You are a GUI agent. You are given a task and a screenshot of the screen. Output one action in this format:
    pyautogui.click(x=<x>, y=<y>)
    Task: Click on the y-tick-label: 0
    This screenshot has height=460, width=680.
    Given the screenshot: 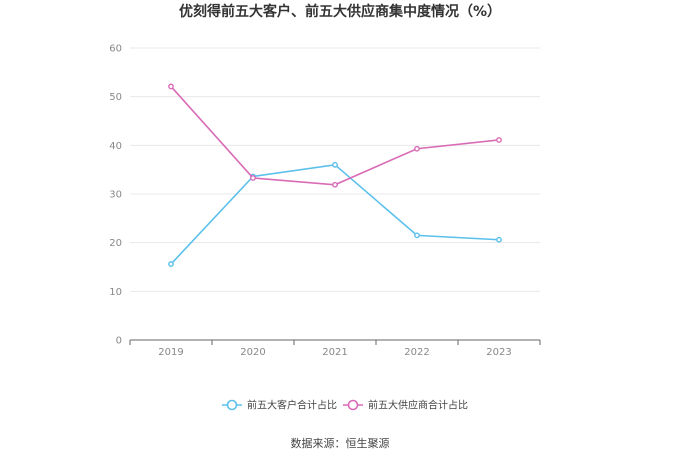 What is the action you would take?
    pyautogui.click(x=119, y=341)
    